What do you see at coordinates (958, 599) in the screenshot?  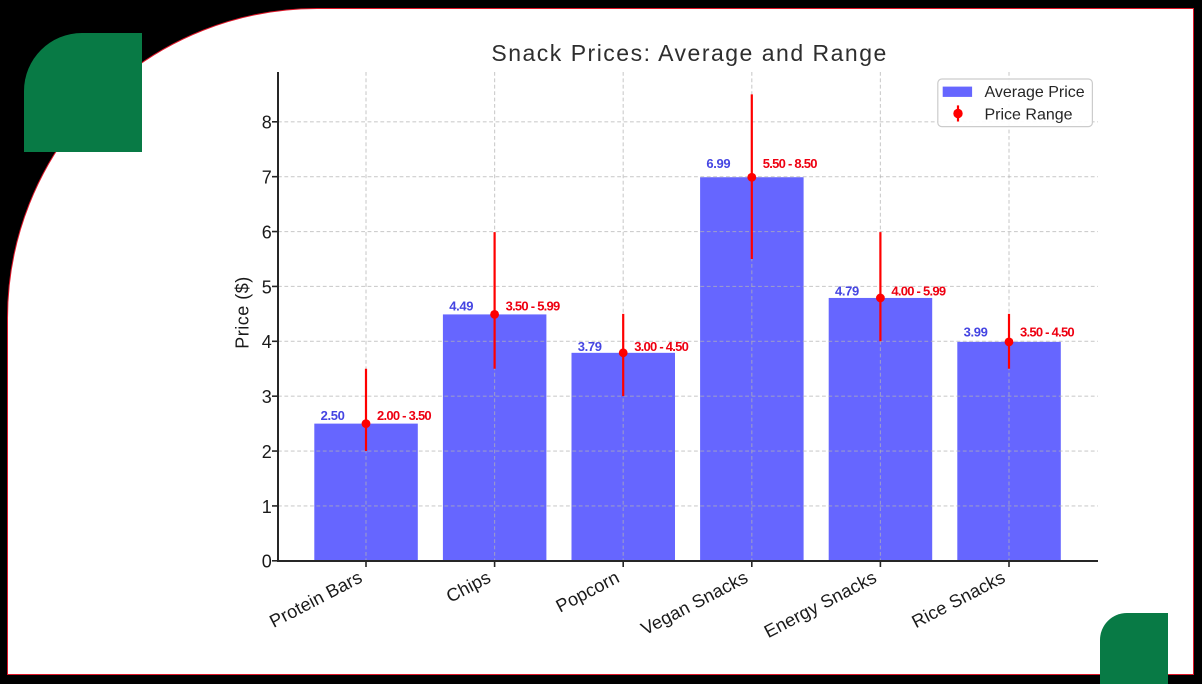 I see `svg-text: Rice Snacks` at bounding box center [958, 599].